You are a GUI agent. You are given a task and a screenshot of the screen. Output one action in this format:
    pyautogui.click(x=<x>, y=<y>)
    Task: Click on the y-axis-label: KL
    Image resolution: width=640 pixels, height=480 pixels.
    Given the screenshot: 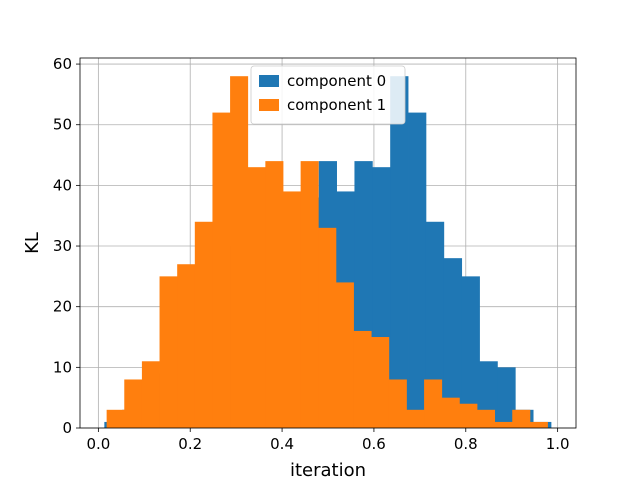 What is the action you would take?
    pyautogui.click(x=32, y=243)
    